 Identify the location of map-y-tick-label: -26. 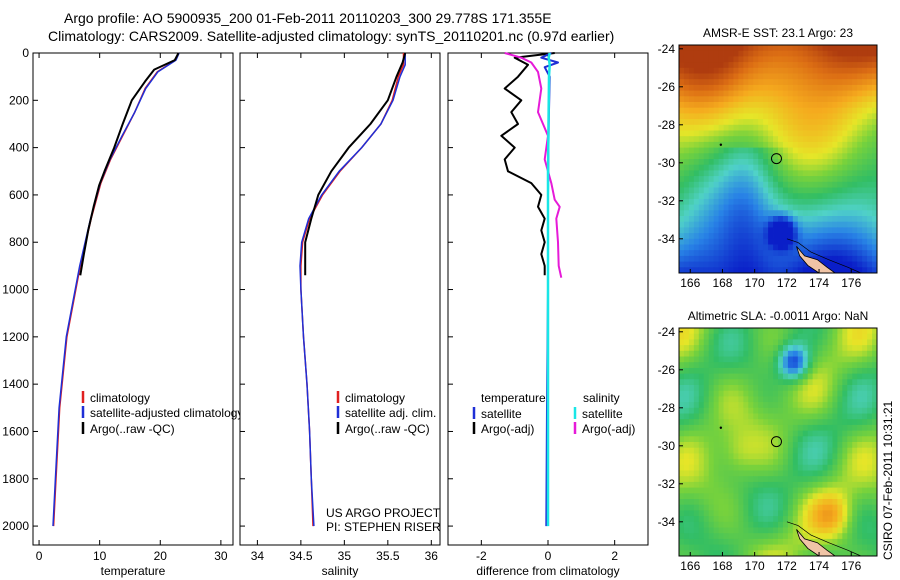
(667, 370).